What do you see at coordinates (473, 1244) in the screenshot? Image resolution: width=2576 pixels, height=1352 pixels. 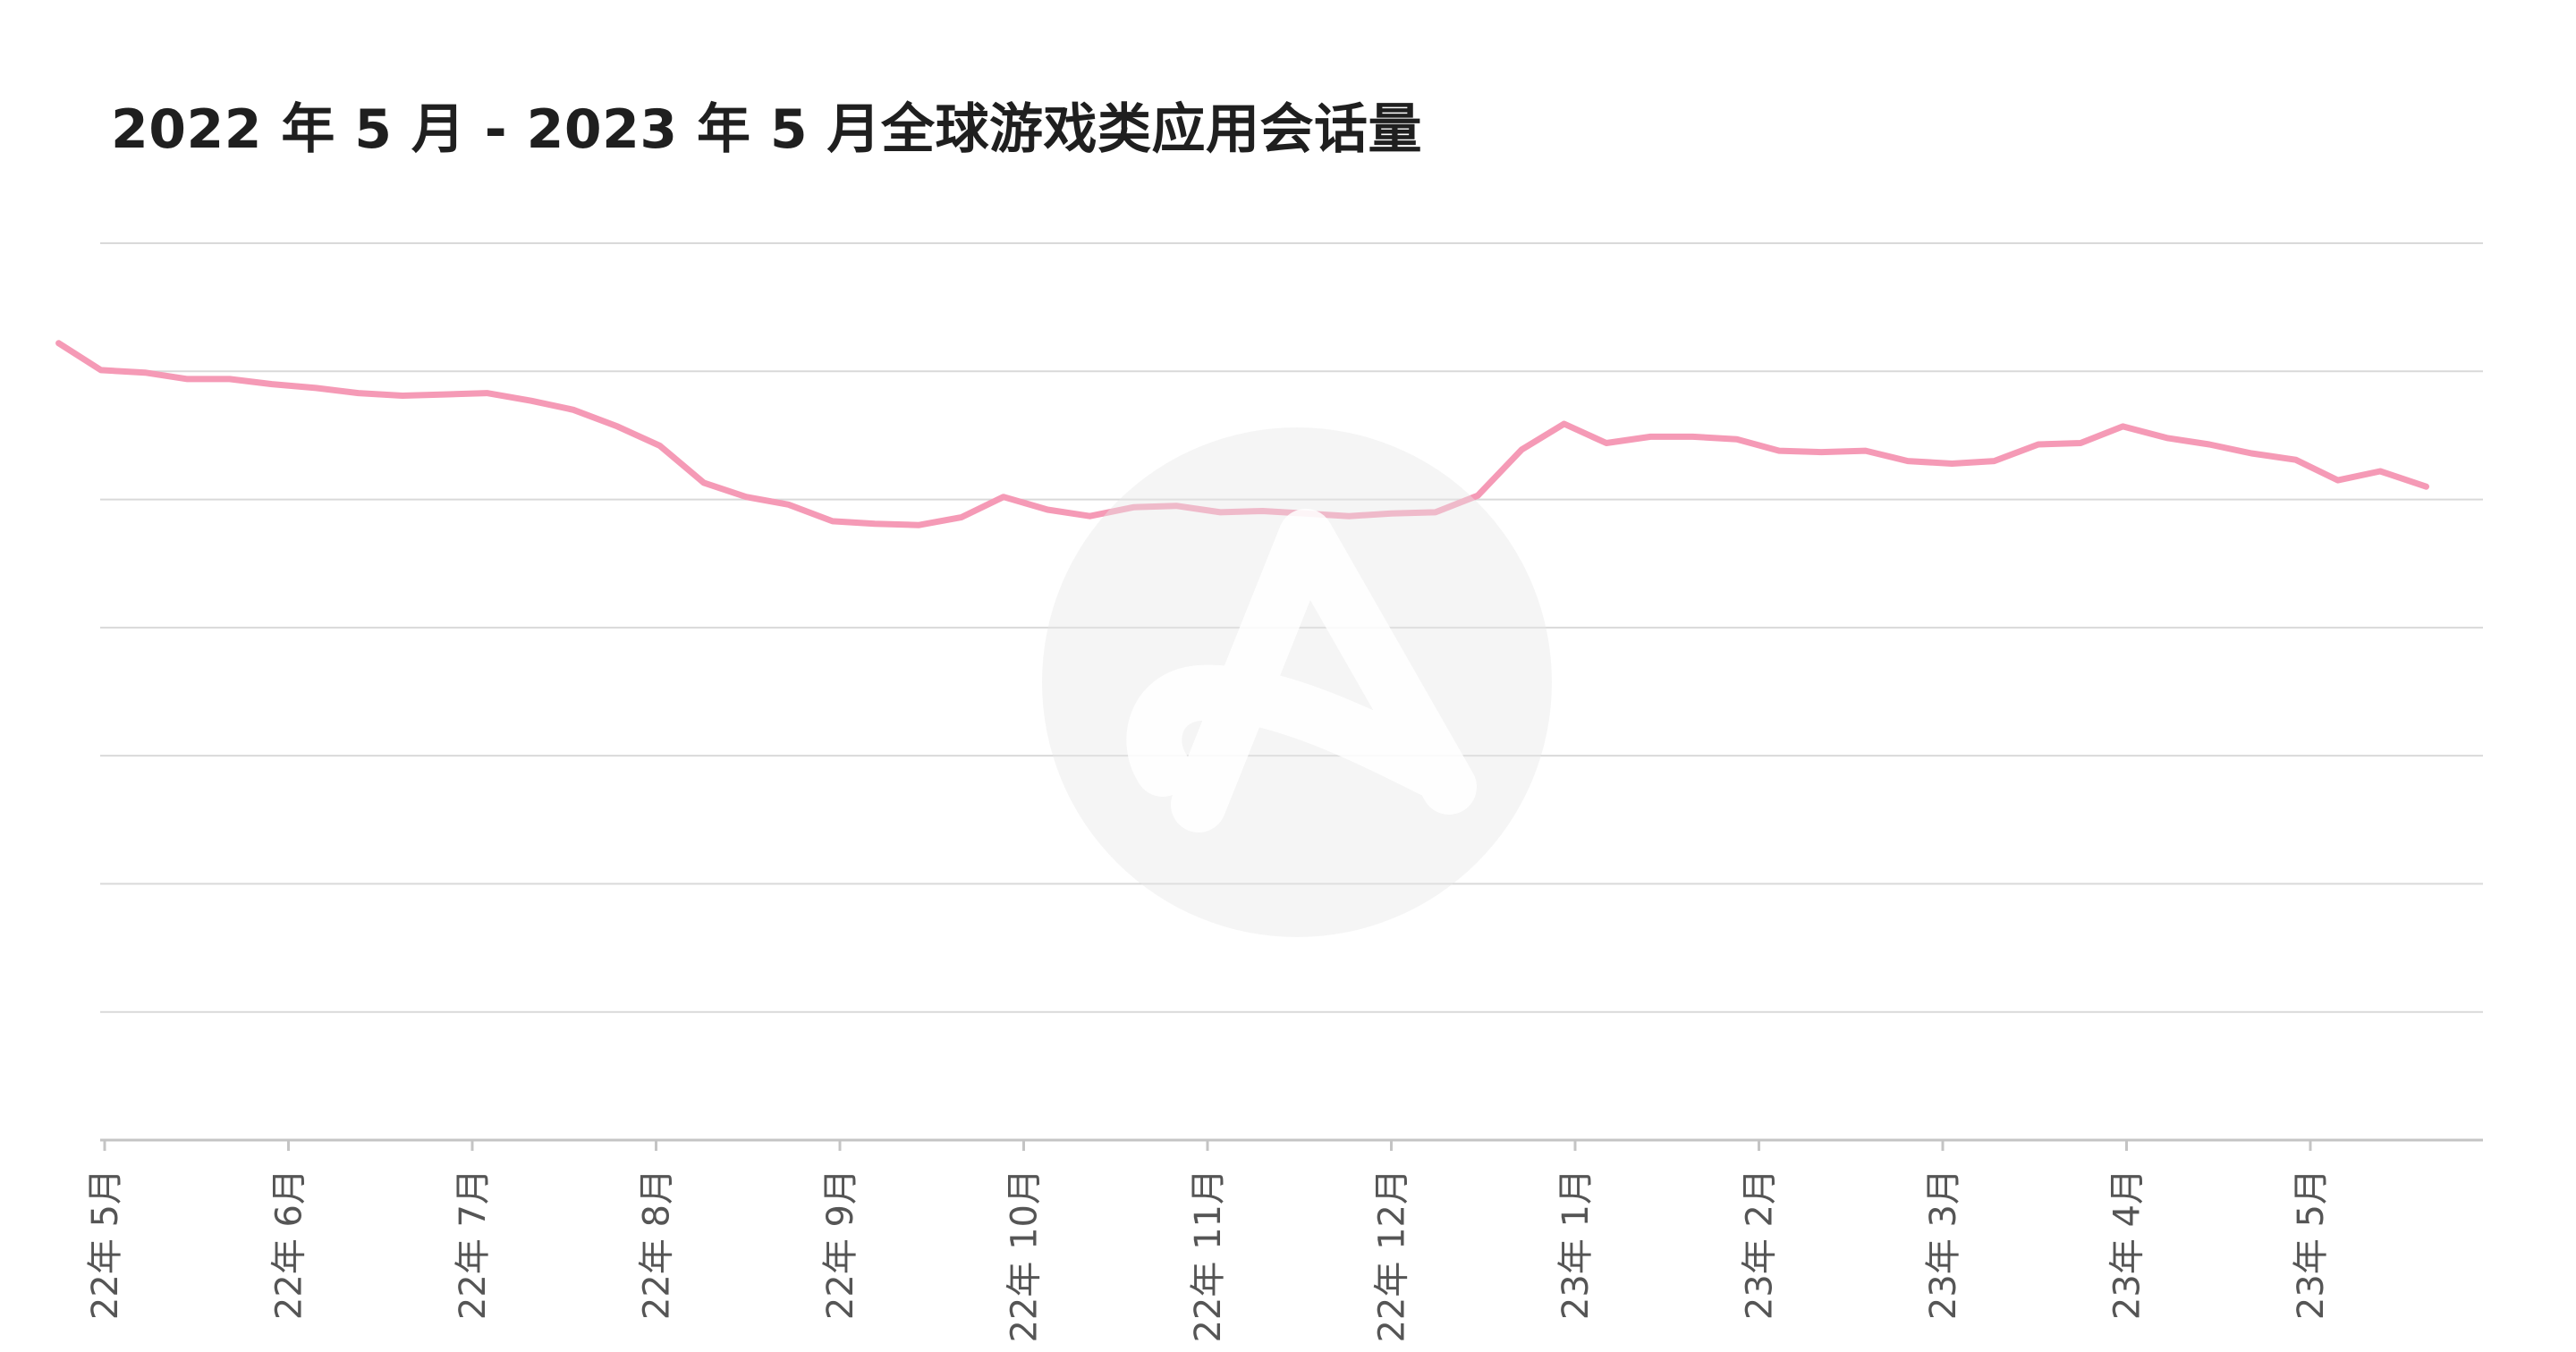 I see `x-tick-label: 22年 7月` at bounding box center [473, 1244].